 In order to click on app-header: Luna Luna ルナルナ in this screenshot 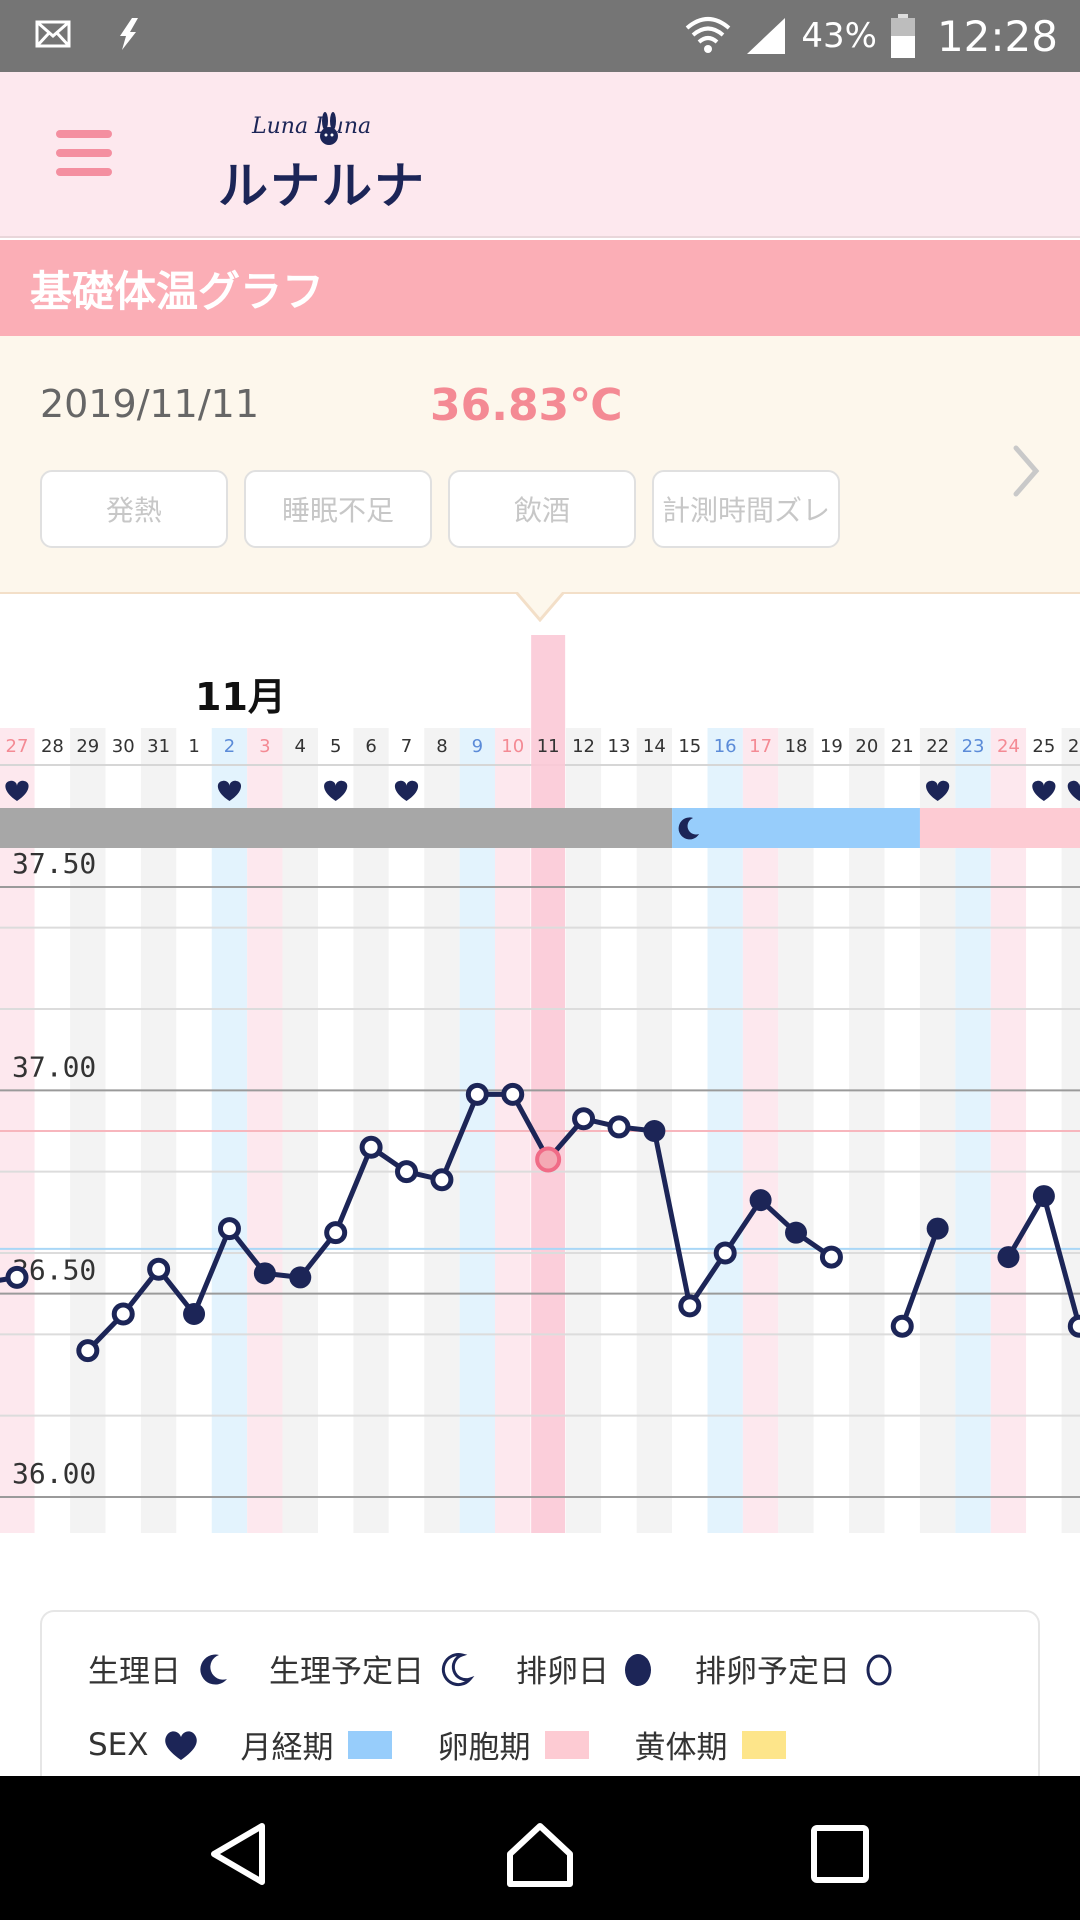, I will do `click(540, 155)`.